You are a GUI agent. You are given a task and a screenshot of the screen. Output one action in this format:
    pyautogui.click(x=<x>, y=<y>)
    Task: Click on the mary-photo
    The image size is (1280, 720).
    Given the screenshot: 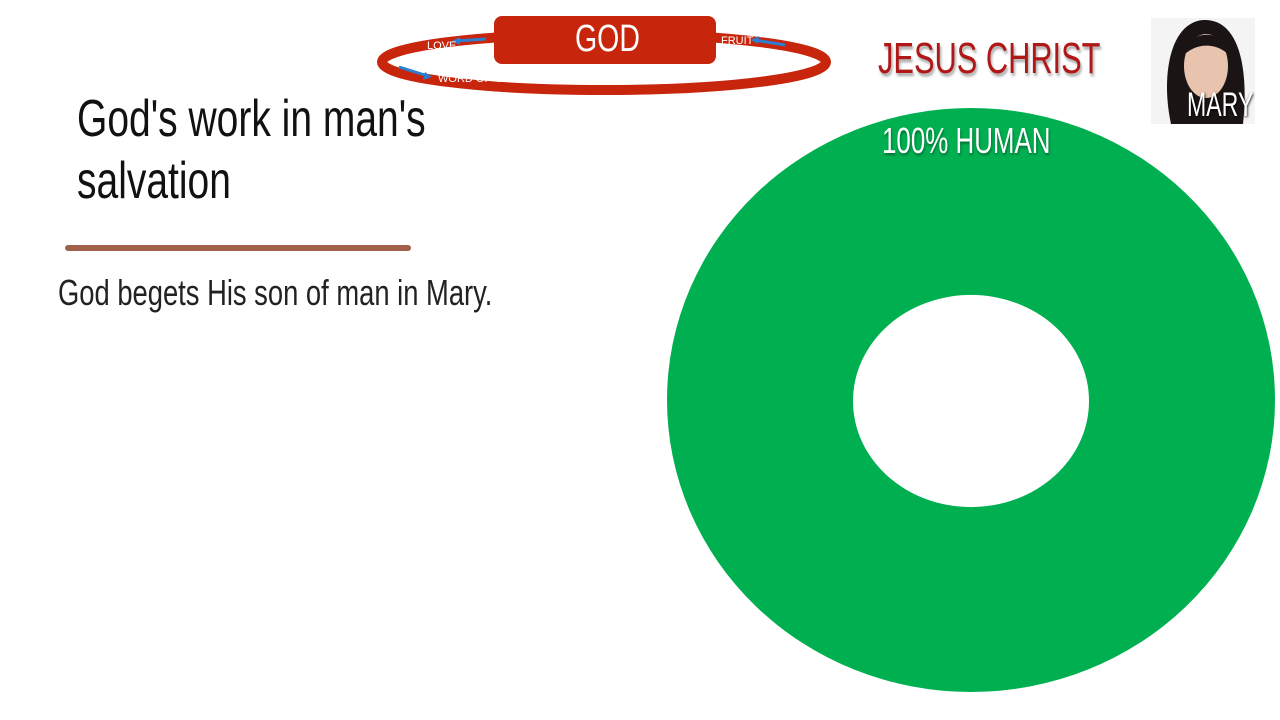 What is the action you would take?
    pyautogui.click(x=1203, y=71)
    